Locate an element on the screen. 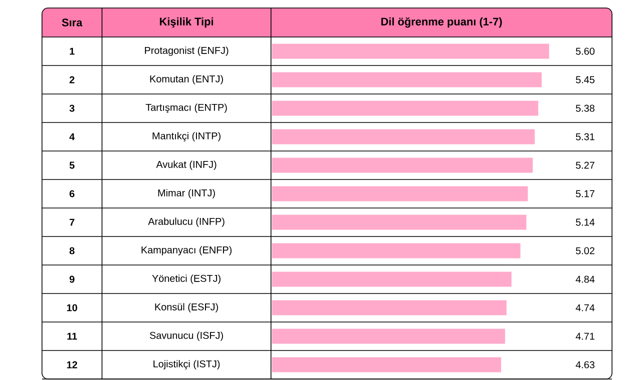  text: 5 is located at coordinates (72, 165).